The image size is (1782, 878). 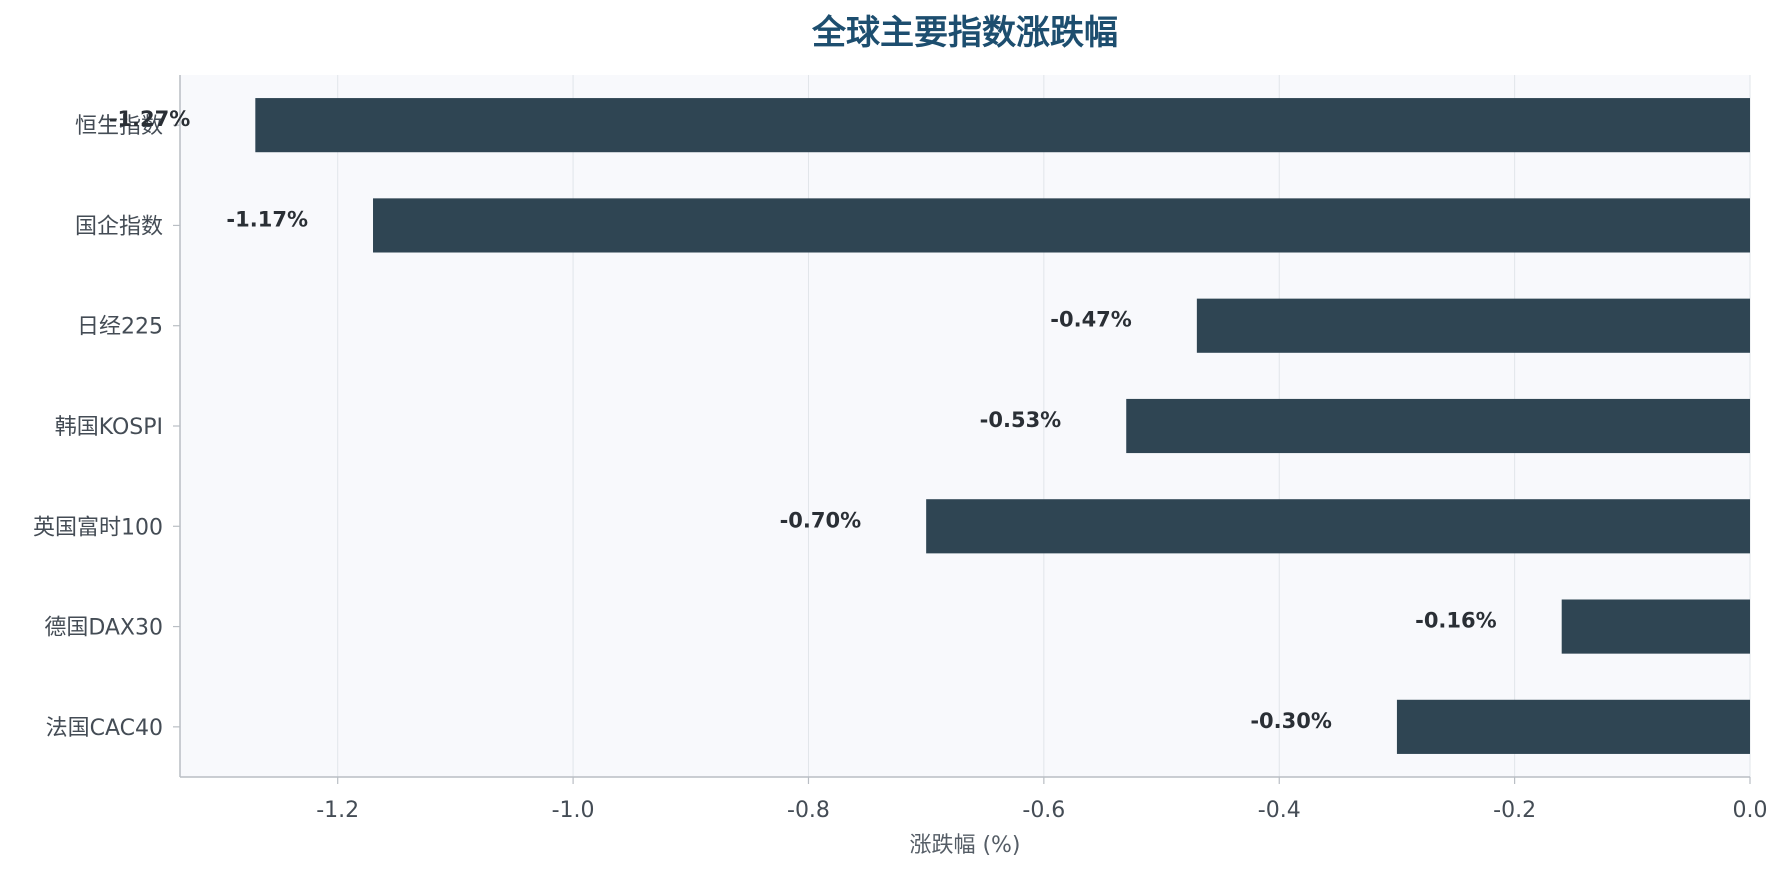 What do you see at coordinates (1021, 420) in the screenshot?
I see `data-label: -0.53%` at bounding box center [1021, 420].